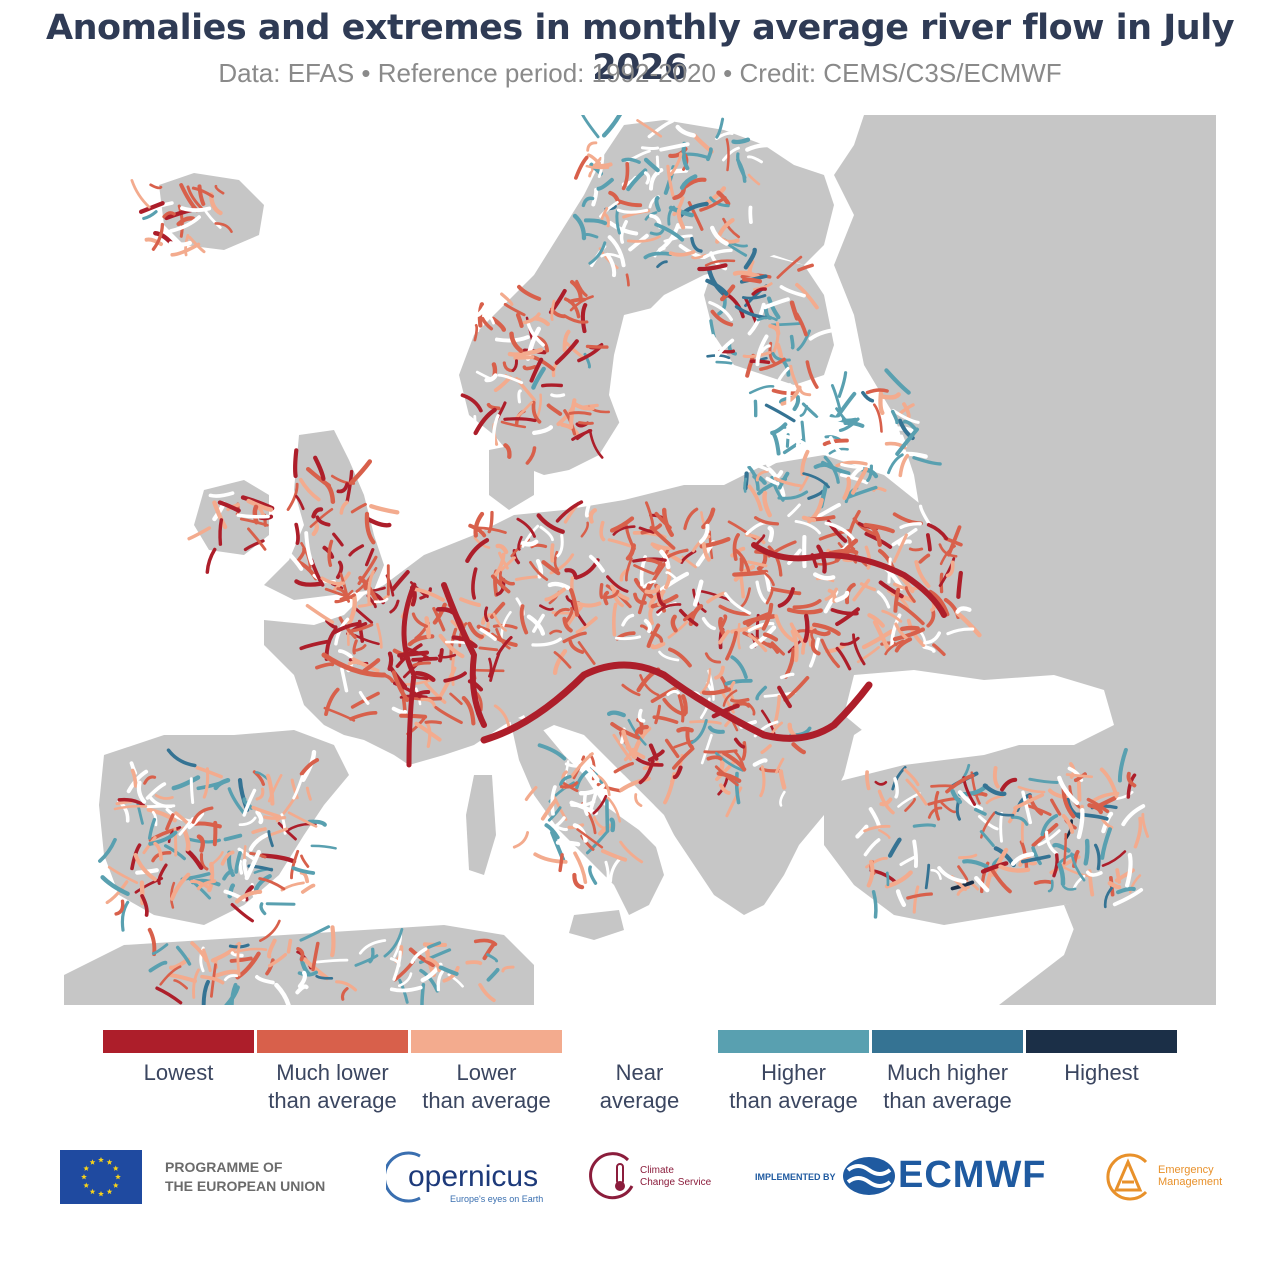 The image size is (1280, 1280). Describe the element at coordinates (634, 807) in the screenshot. I see `sea-adriatic` at that location.